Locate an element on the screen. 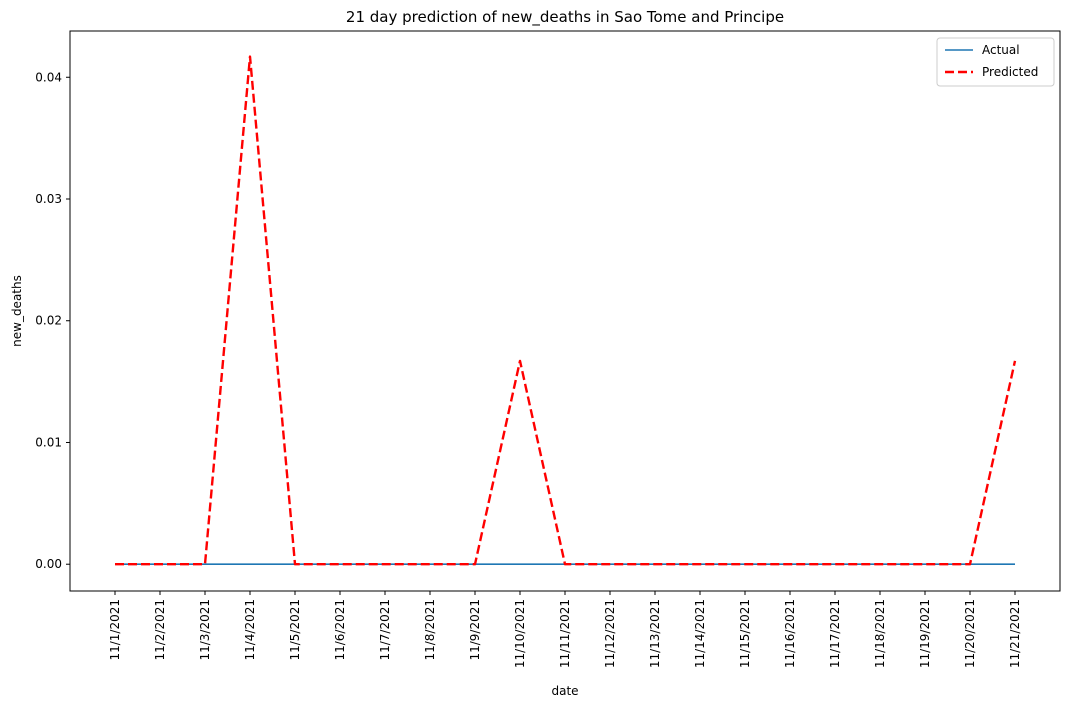 The width and height of the screenshot is (1070, 709). x-tick-label: 11/17/2021 is located at coordinates (835, 633).